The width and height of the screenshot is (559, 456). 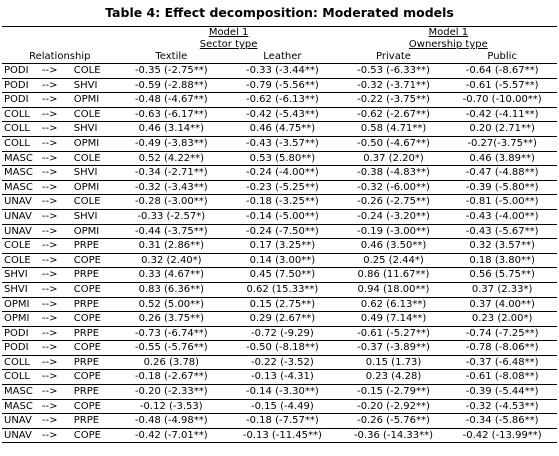 I want to click on cell-private: -0.38 (-4.83**), so click(x=393, y=173).